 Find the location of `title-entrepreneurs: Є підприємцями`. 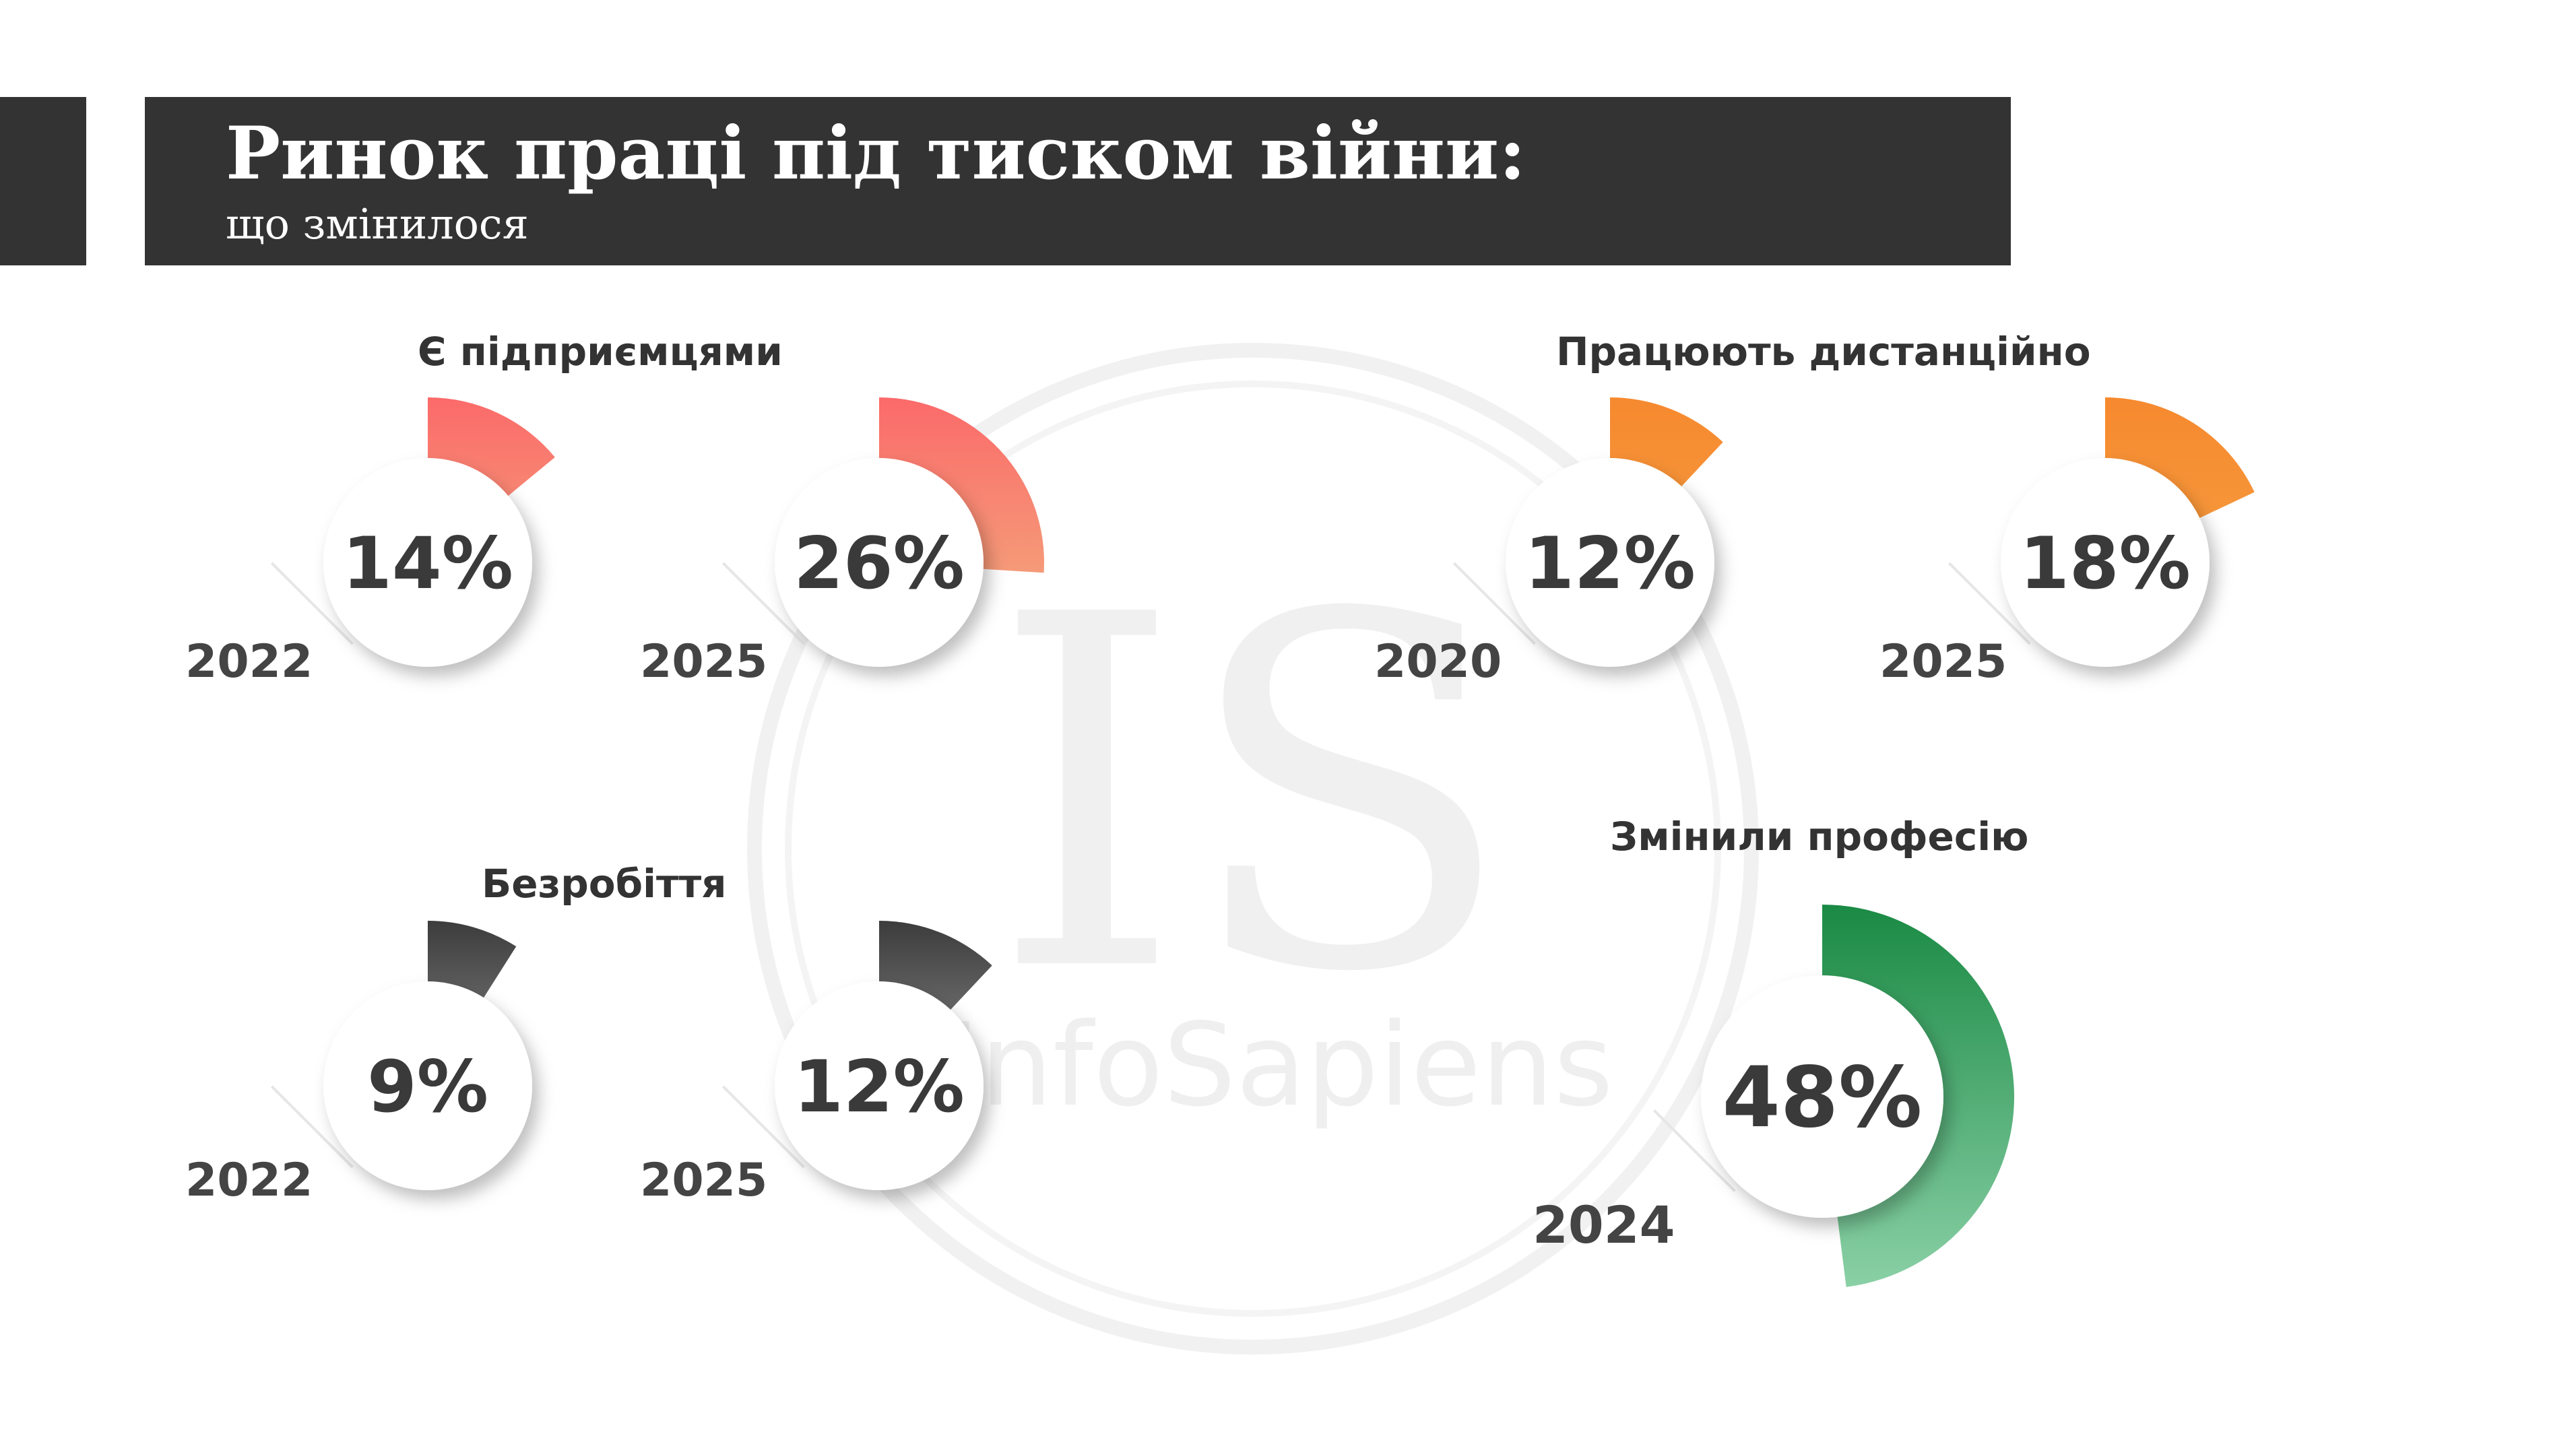

title-entrepreneurs: Є підприємцями is located at coordinates (601, 352).